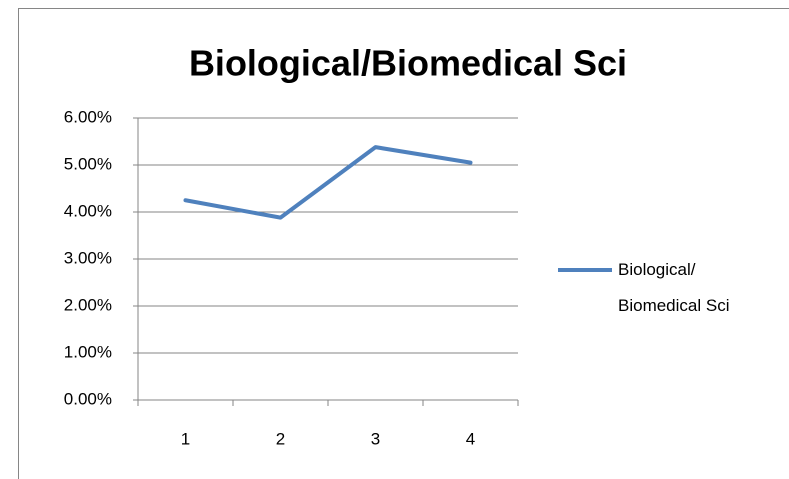 Image resolution: width=789 pixels, height=479 pixels. What do you see at coordinates (88, 163) in the screenshot?
I see `y-tick-label: 5.00%` at bounding box center [88, 163].